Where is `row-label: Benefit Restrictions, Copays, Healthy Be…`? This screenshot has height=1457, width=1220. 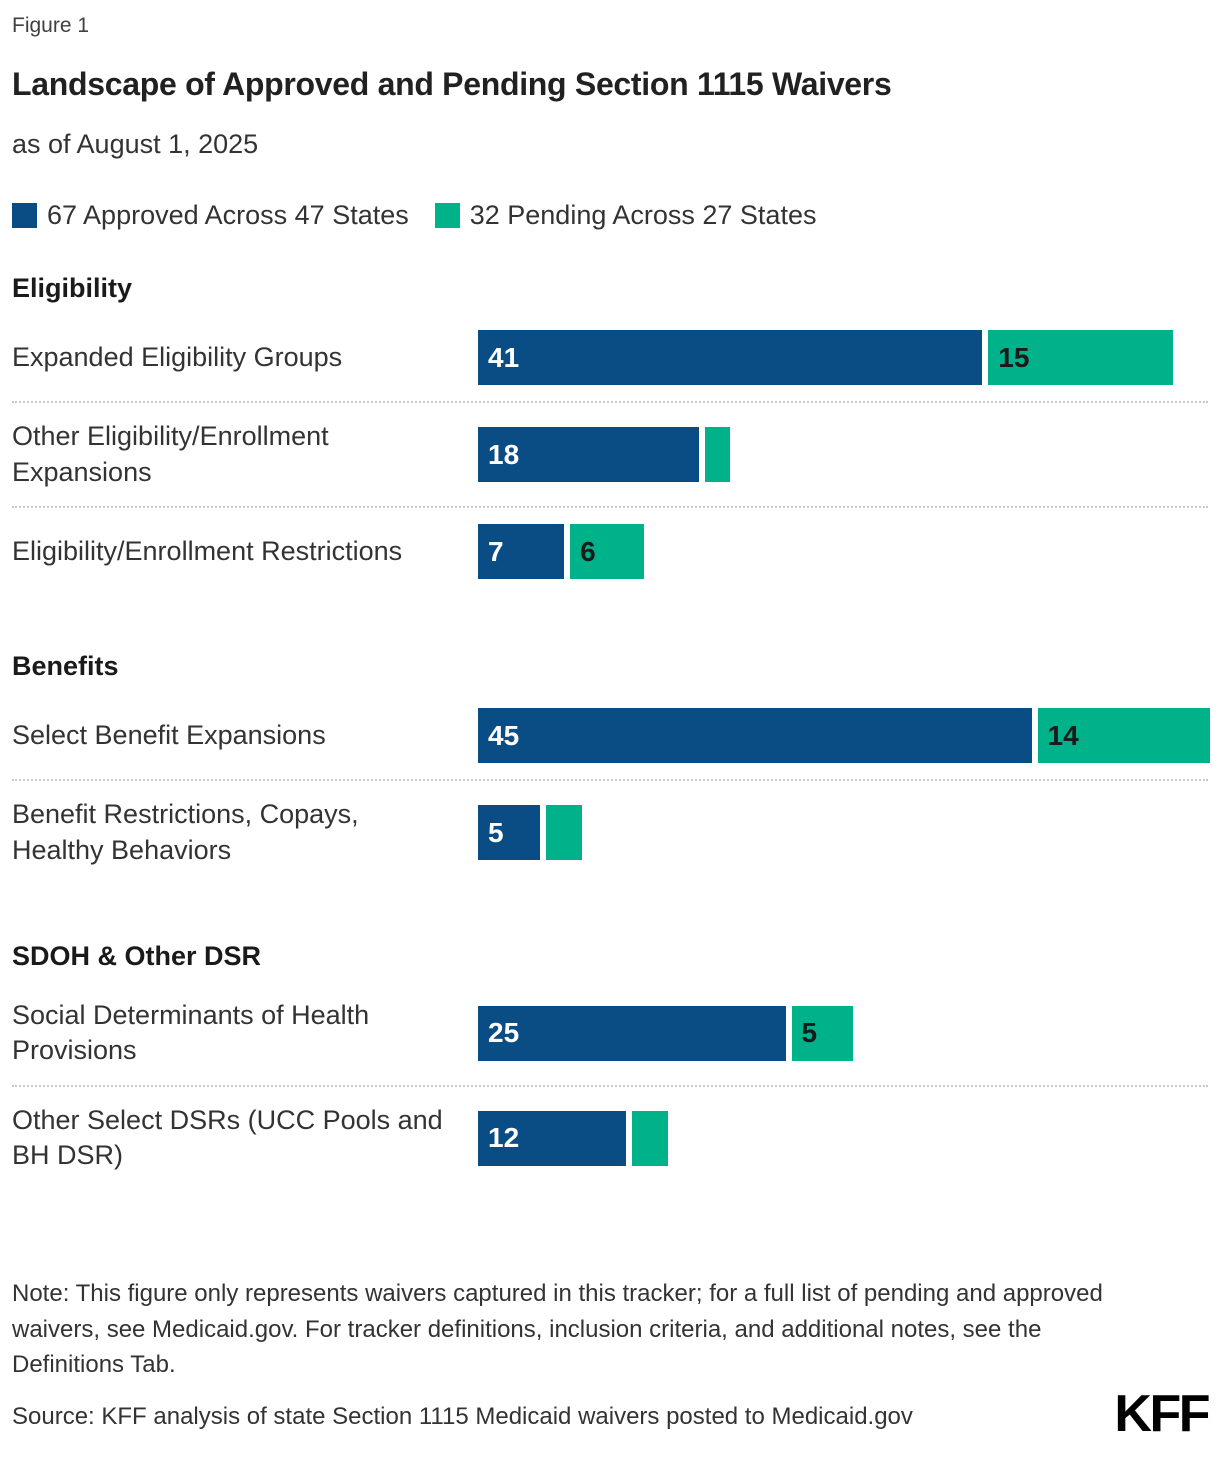 row-label: Benefit Restrictions, Copays, Healthy Be… is located at coordinates (185, 832).